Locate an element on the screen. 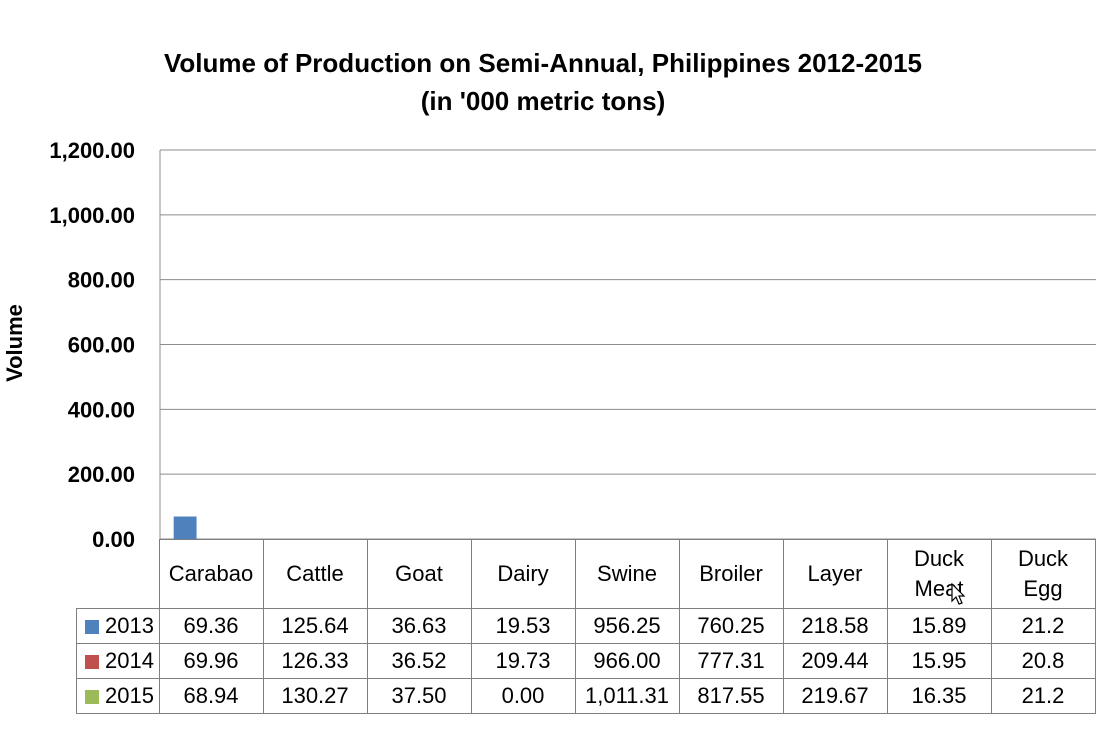  data-cell: 69.36 is located at coordinates (211, 626).